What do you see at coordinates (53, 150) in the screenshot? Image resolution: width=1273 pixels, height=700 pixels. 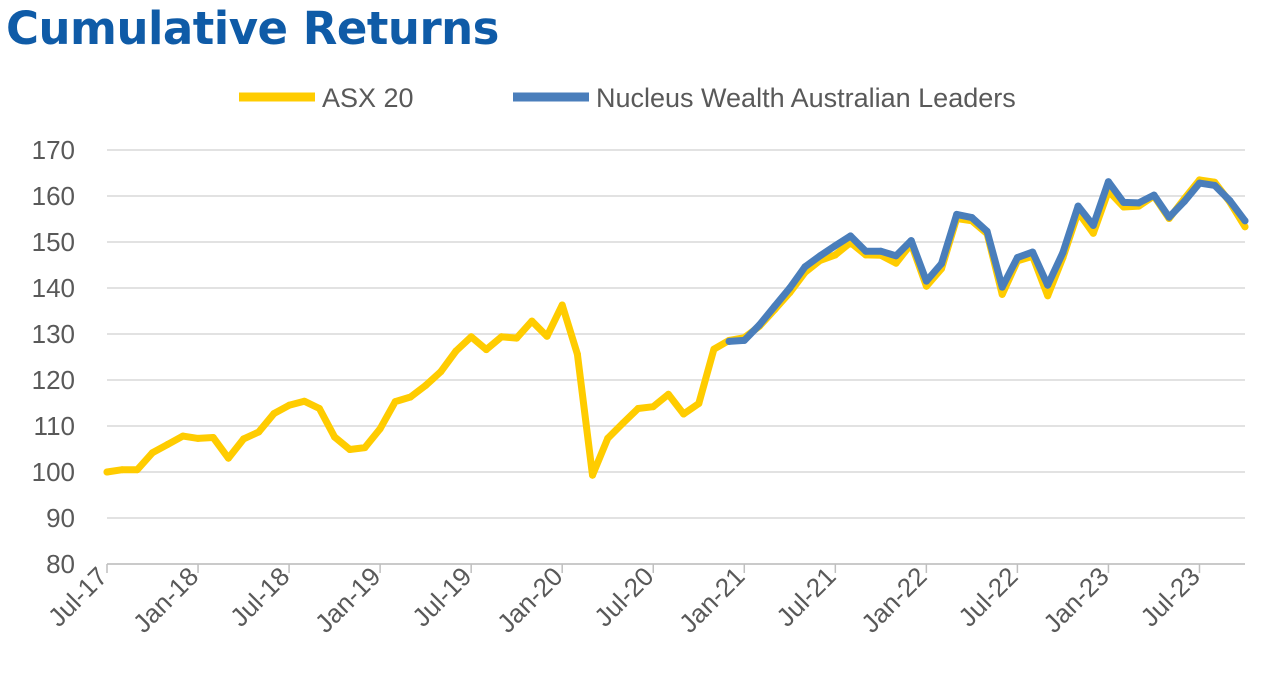 I see `y-tick-label: 170` at bounding box center [53, 150].